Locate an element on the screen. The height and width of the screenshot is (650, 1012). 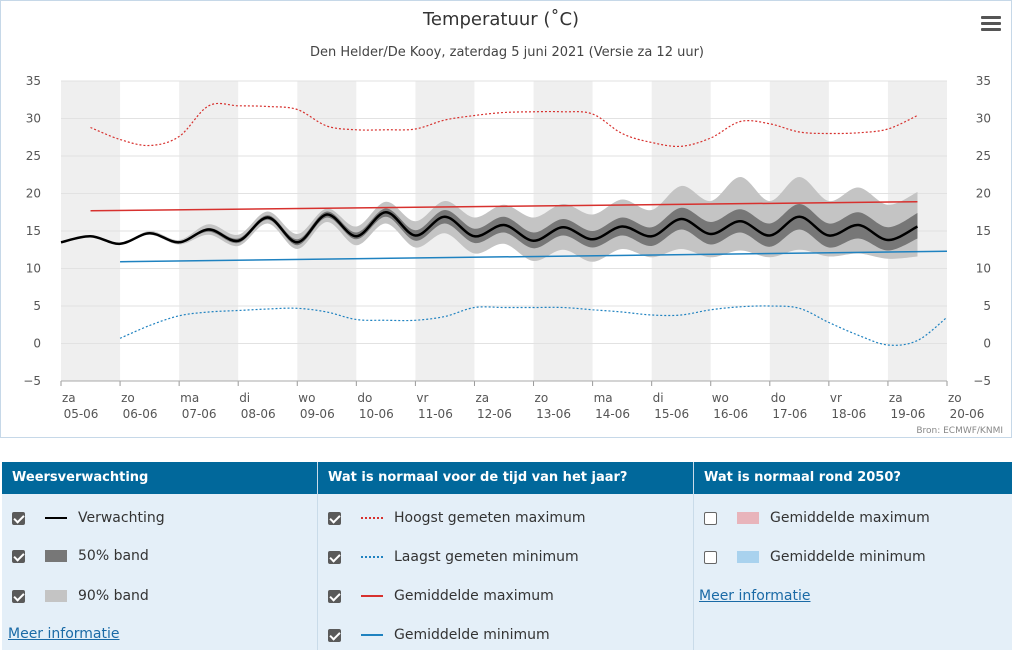
y-tick-label-left: 30 is located at coordinates (33, 119).